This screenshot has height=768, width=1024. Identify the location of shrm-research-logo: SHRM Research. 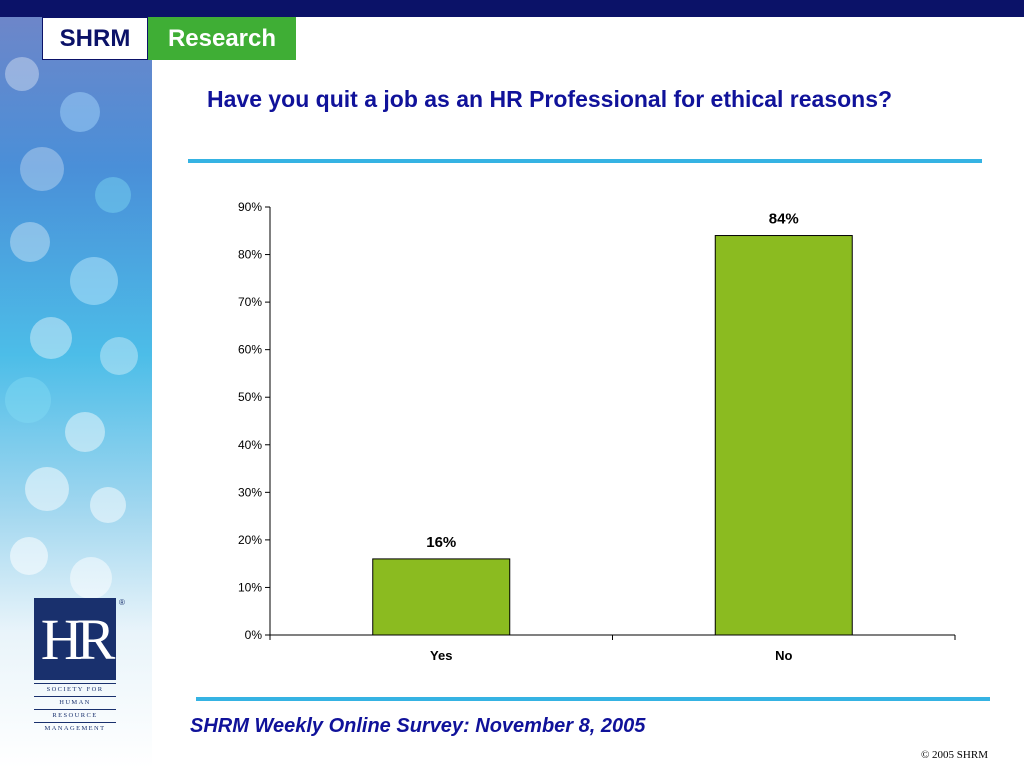
(169, 38).